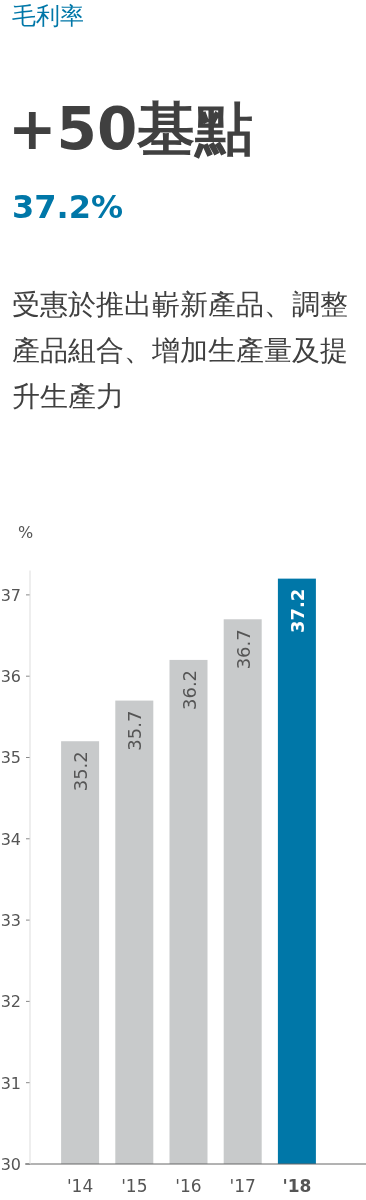 This screenshot has width=366, height=1200. Describe the element at coordinates (243, 649) in the screenshot. I see `data-label: 36.7` at that location.